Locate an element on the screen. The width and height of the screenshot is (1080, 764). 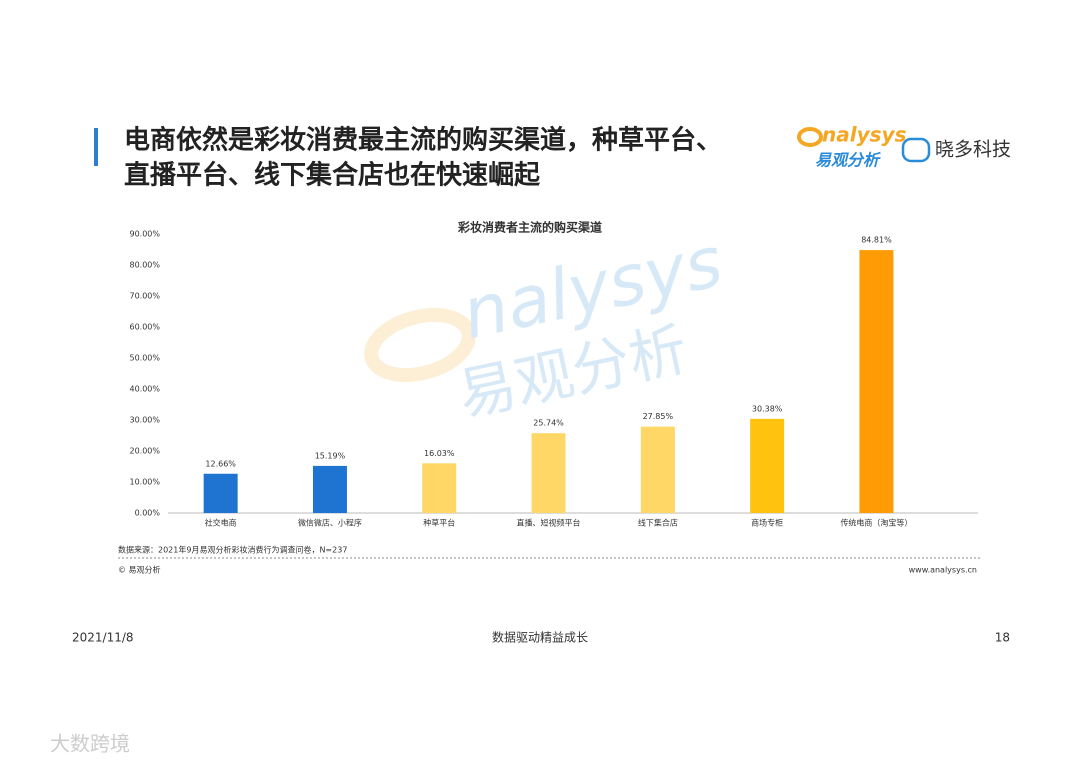
corner-watermark: 大数跨境 is located at coordinates (90, 744).